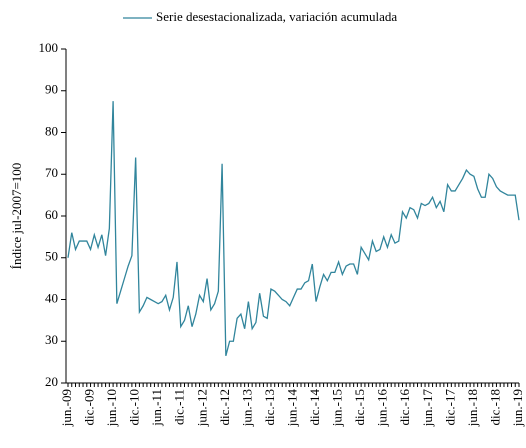 The width and height of the screenshot is (526, 448). I want to click on x-tick-label: dic.-09, so click(89, 407).